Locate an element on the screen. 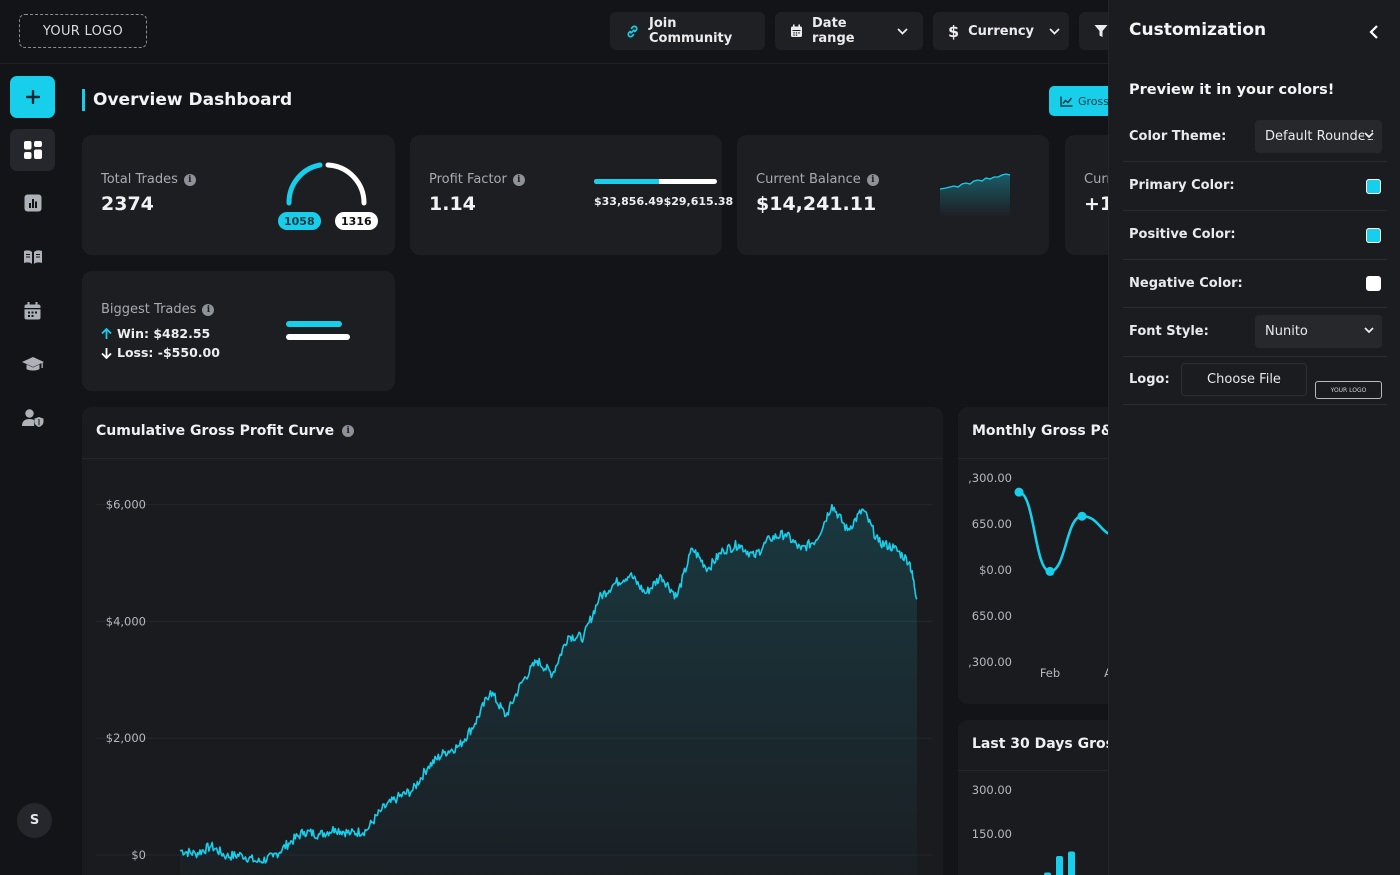 Image resolution: width=1400 pixels, height=875 pixels. sidebar-item-education is located at coordinates (32, 365).